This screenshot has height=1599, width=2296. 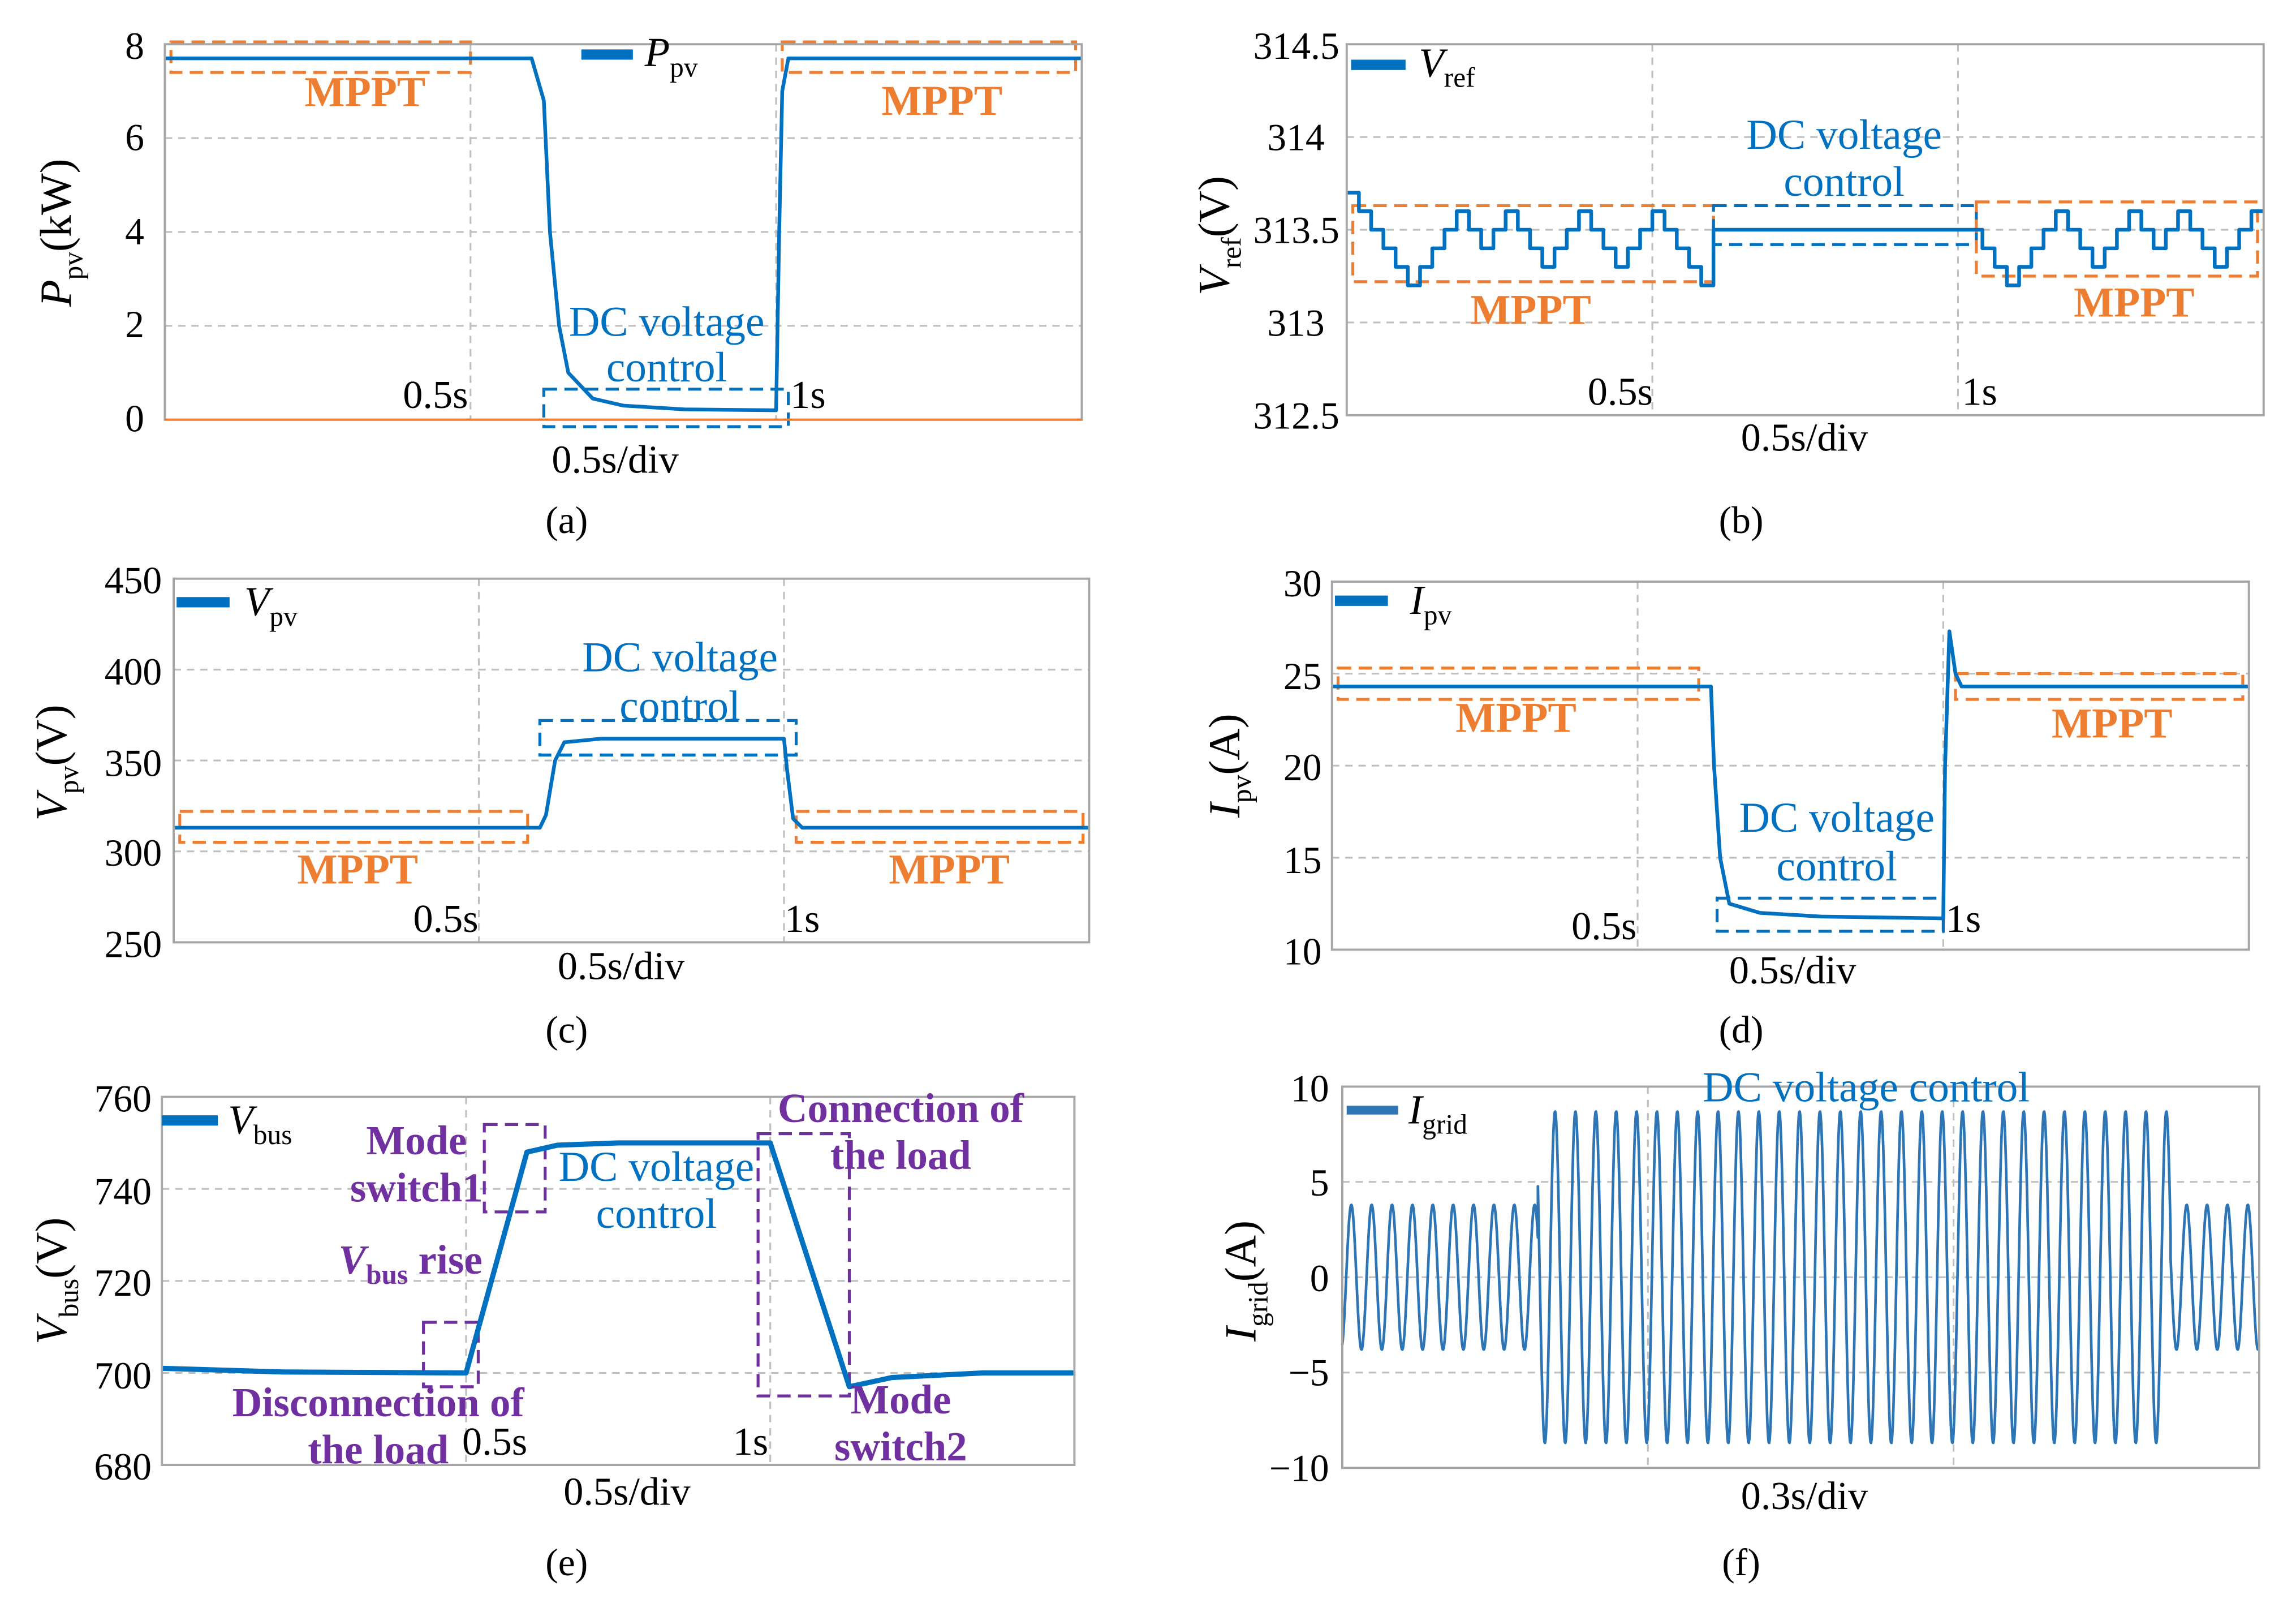 I want to click on mode-switch1-label: Mode, so click(x=416, y=1140).